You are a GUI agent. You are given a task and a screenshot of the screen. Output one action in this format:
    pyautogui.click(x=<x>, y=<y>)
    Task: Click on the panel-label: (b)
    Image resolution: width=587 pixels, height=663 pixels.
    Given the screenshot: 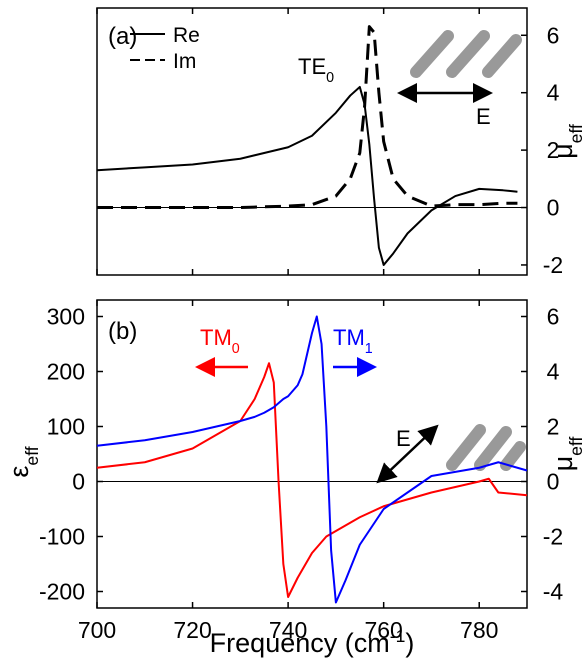 What is the action you would take?
    pyautogui.click(x=122, y=331)
    